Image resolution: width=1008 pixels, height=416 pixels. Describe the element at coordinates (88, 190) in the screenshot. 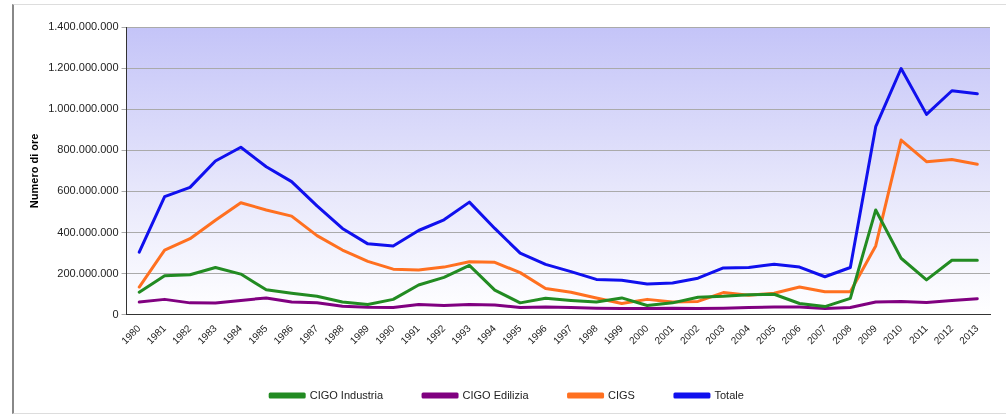

I see `y-tick-label: 600.000.000` at that location.